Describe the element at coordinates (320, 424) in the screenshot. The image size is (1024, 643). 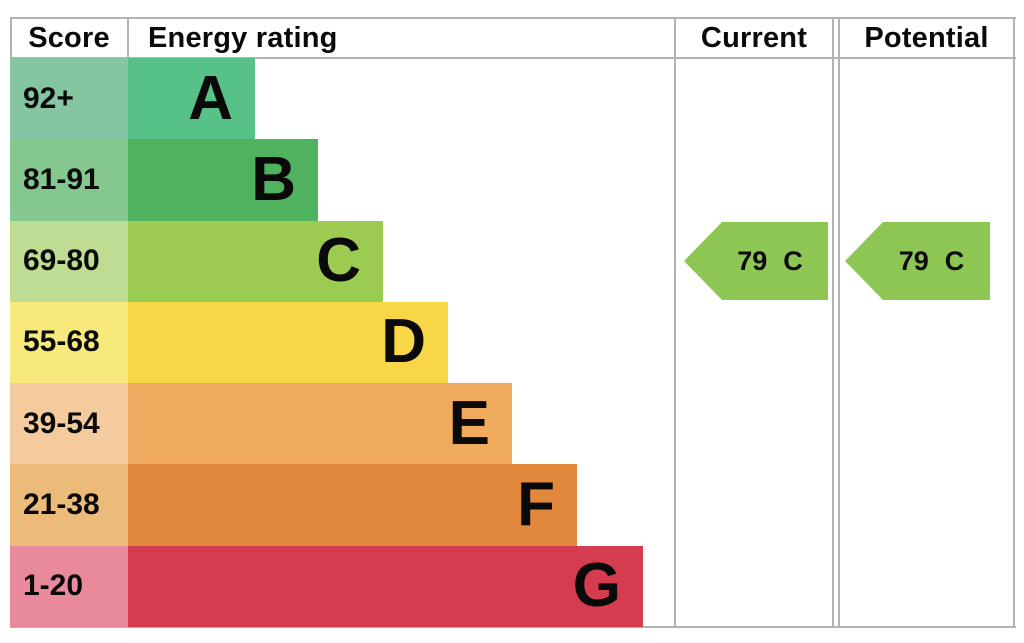
I see `band-bar-e: E` at that location.